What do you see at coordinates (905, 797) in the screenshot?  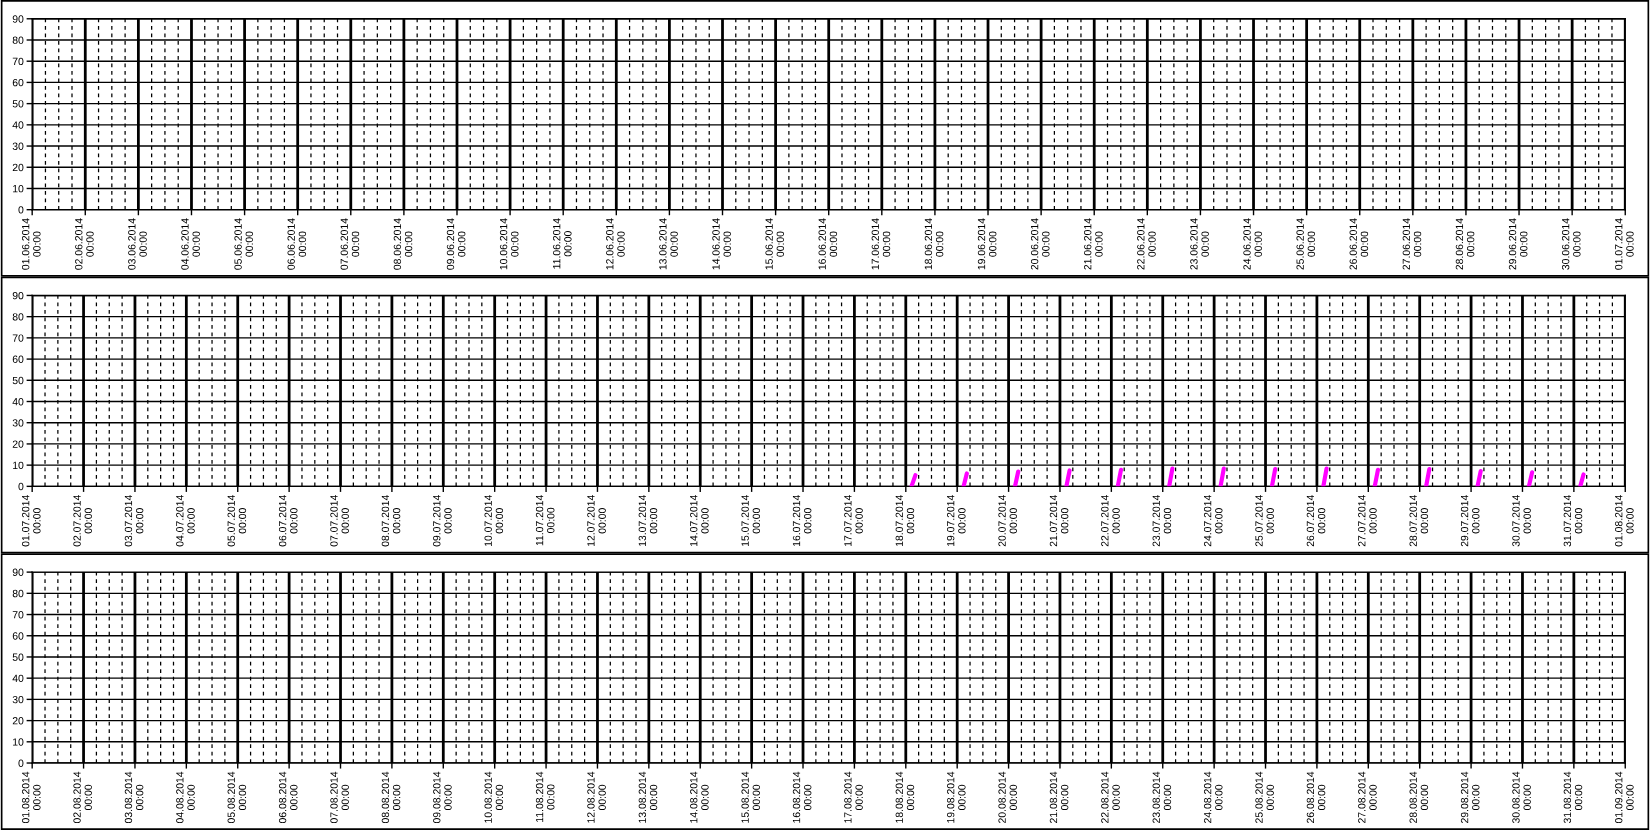 I see `x-tick-label: 18.08.2014 00:00` at bounding box center [905, 797].